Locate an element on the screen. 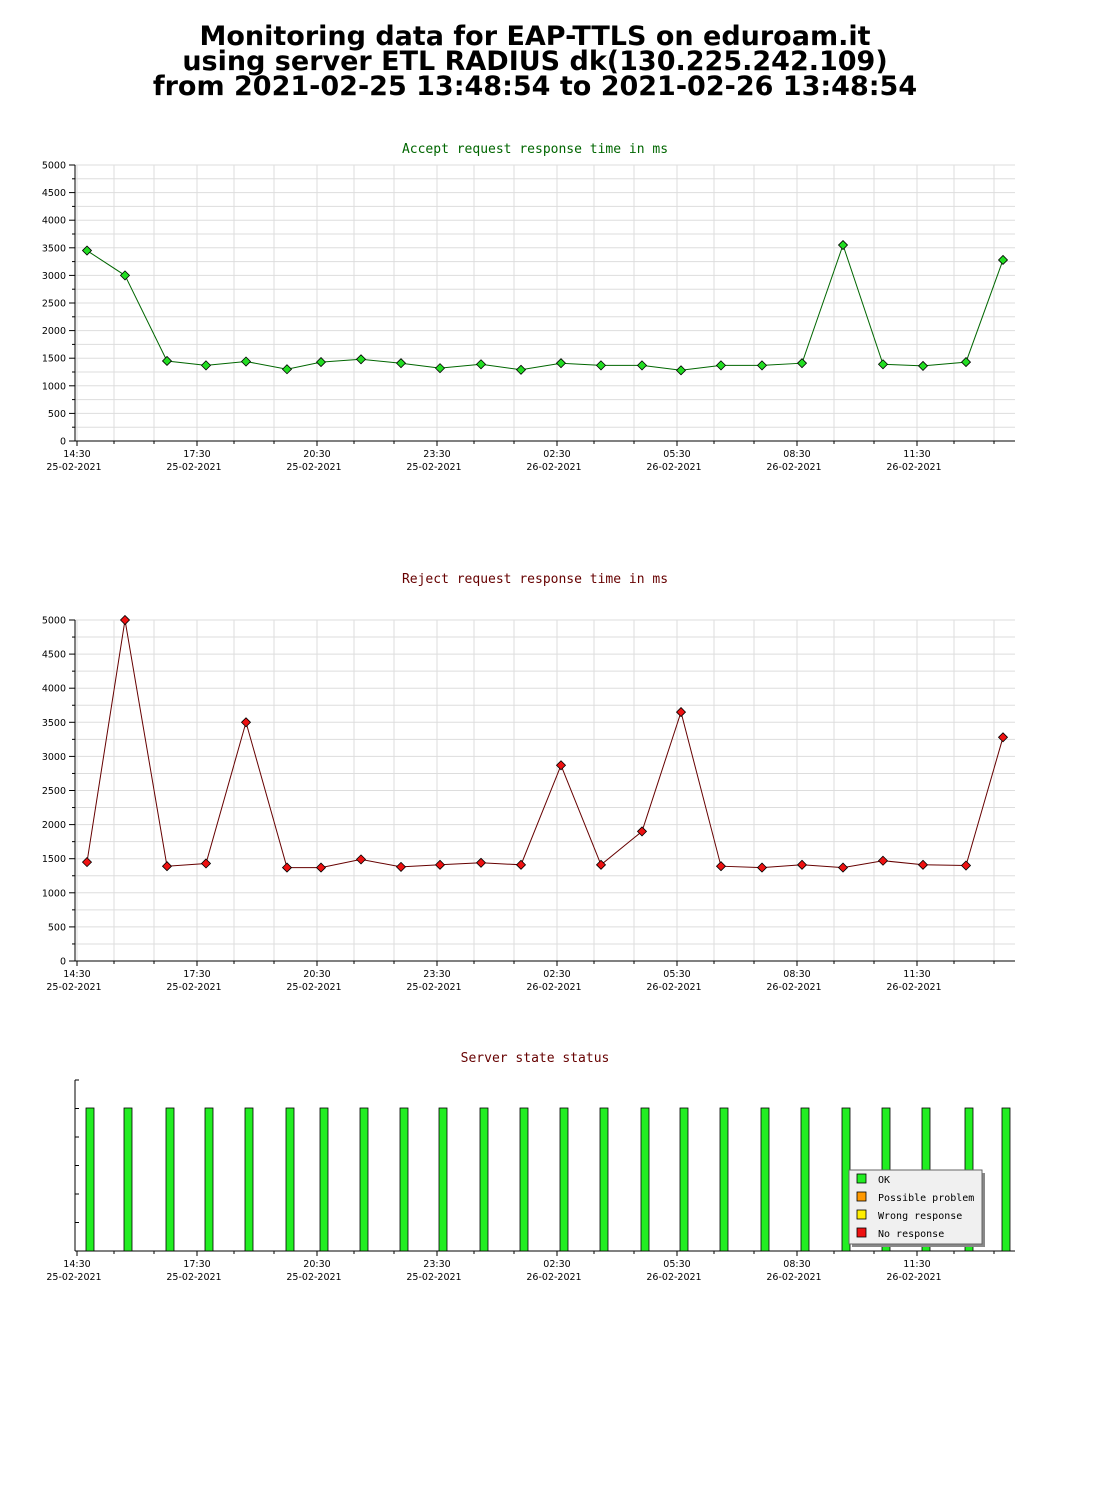  reject-y-tick-label: 4500 is located at coordinates (54, 655).